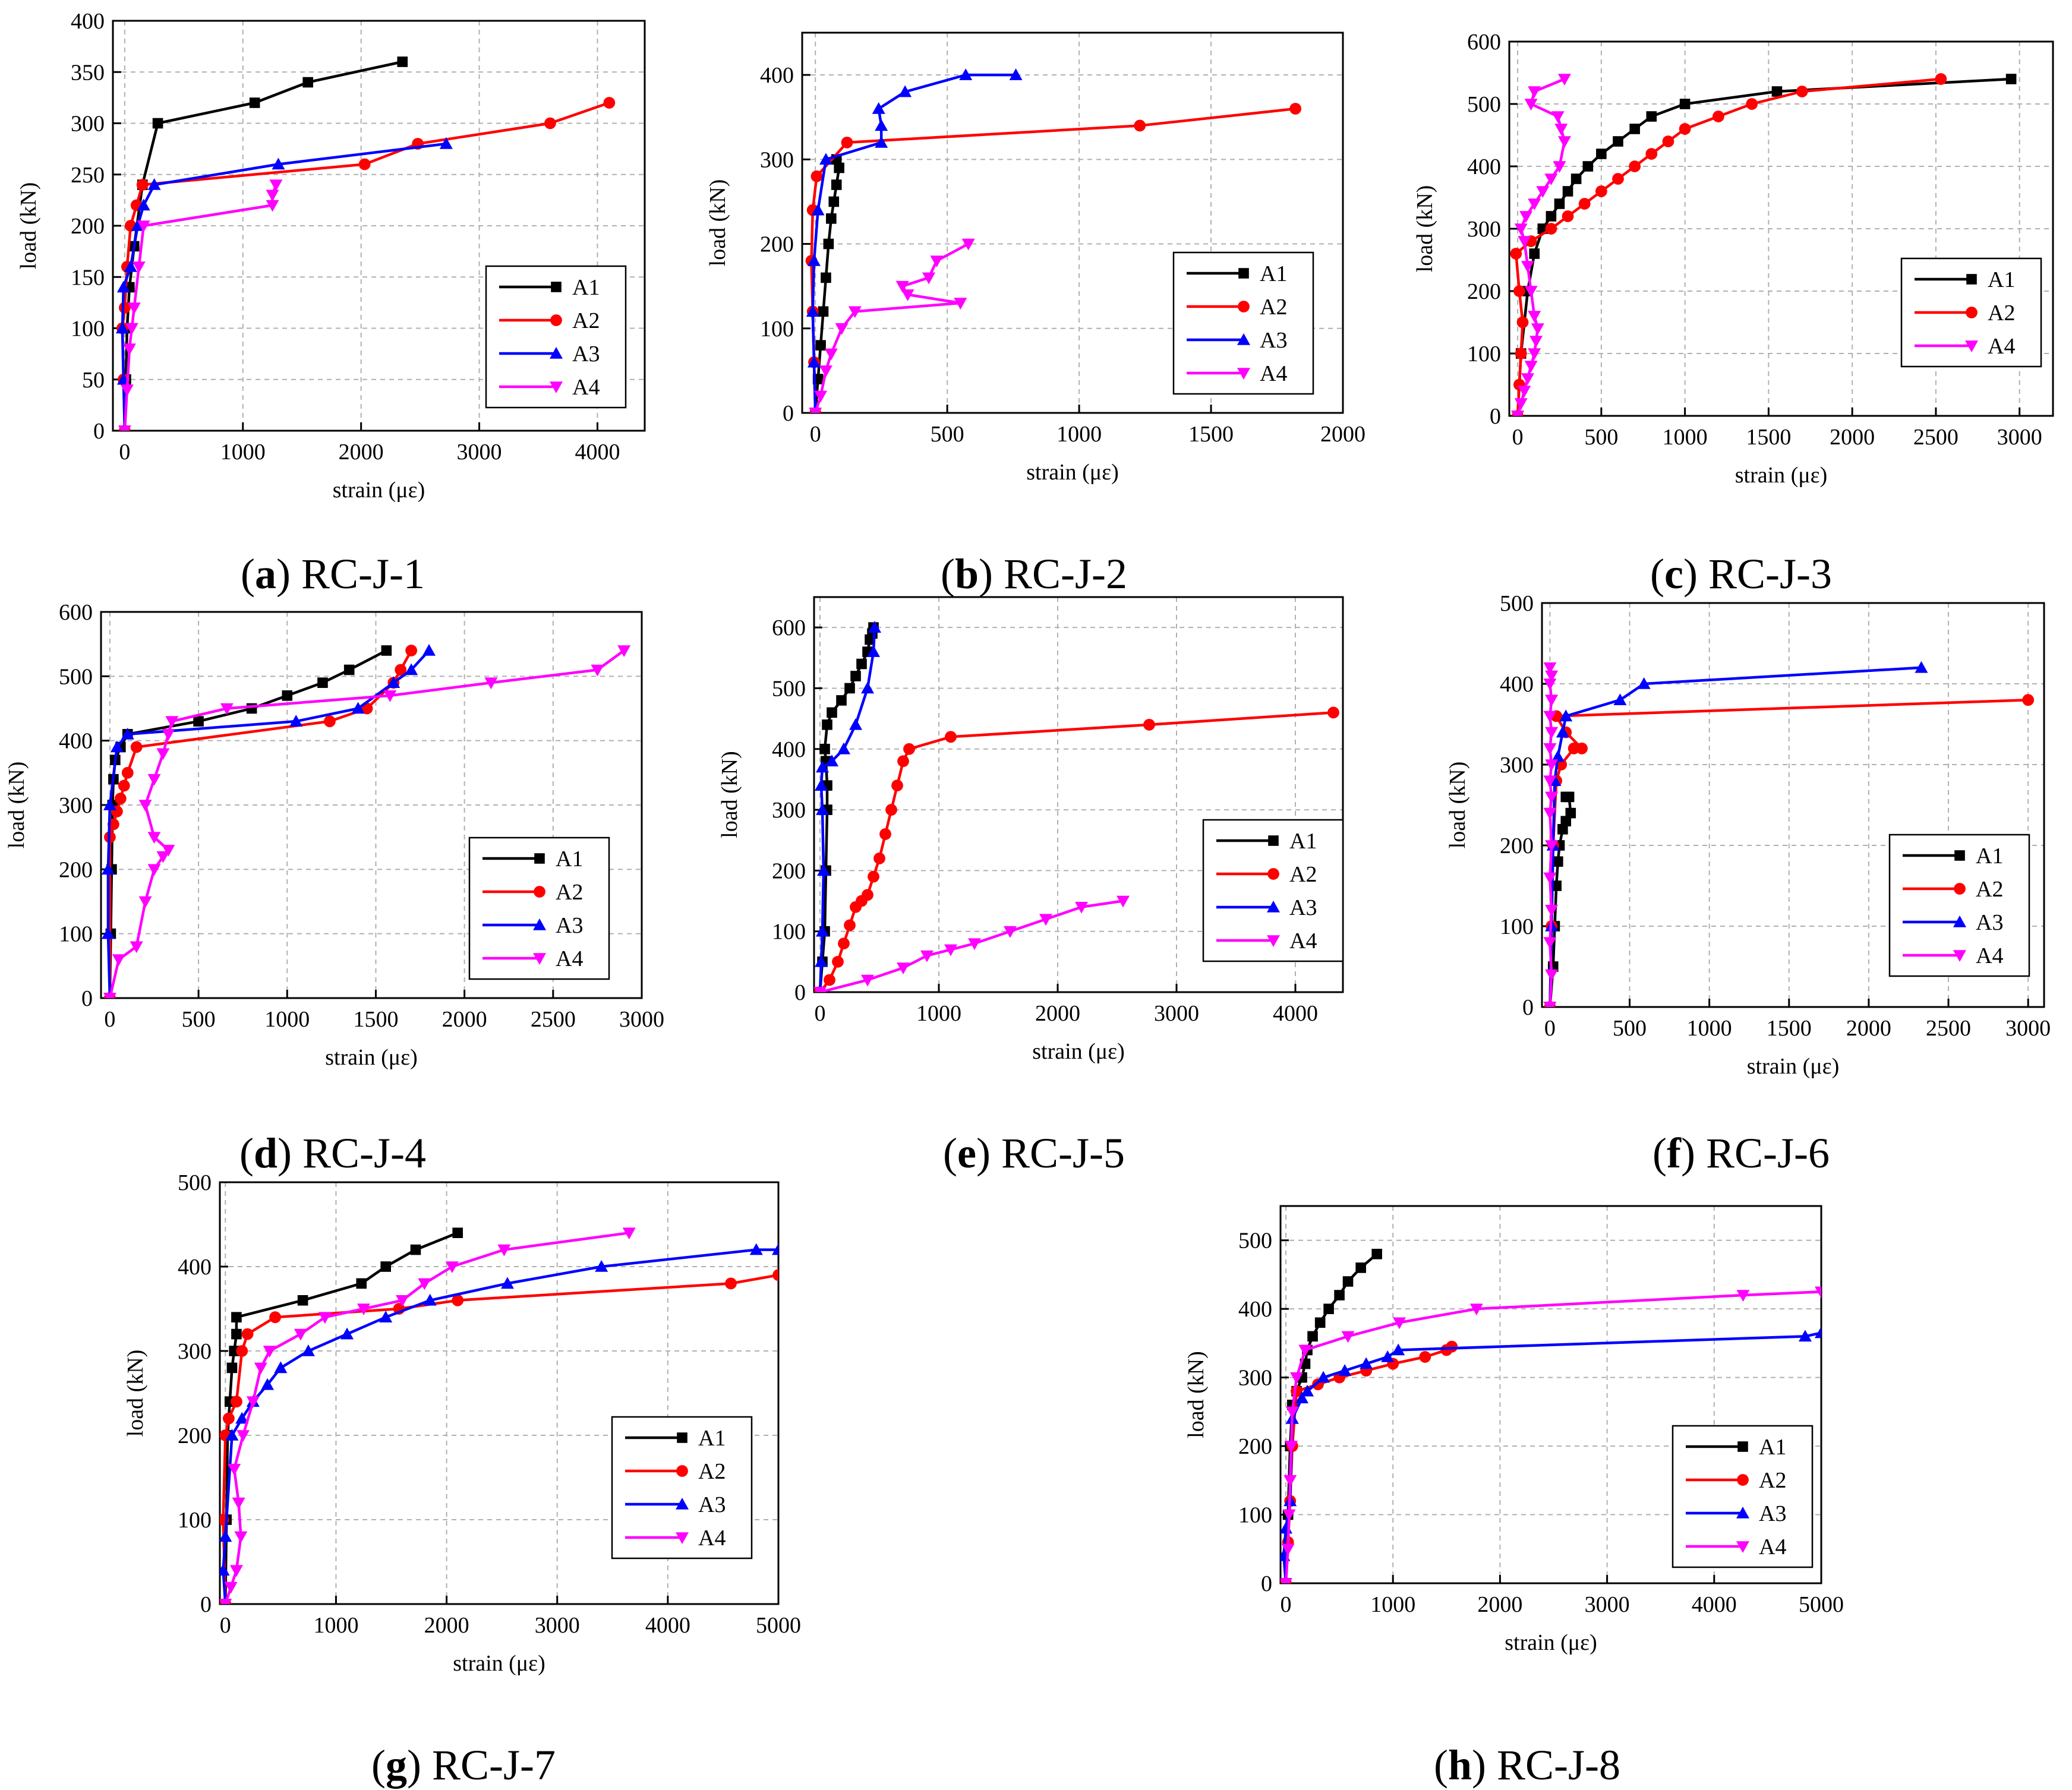  What do you see at coordinates (1369, 1464) in the screenshot?
I see `series-line-A2` at bounding box center [1369, 1464].